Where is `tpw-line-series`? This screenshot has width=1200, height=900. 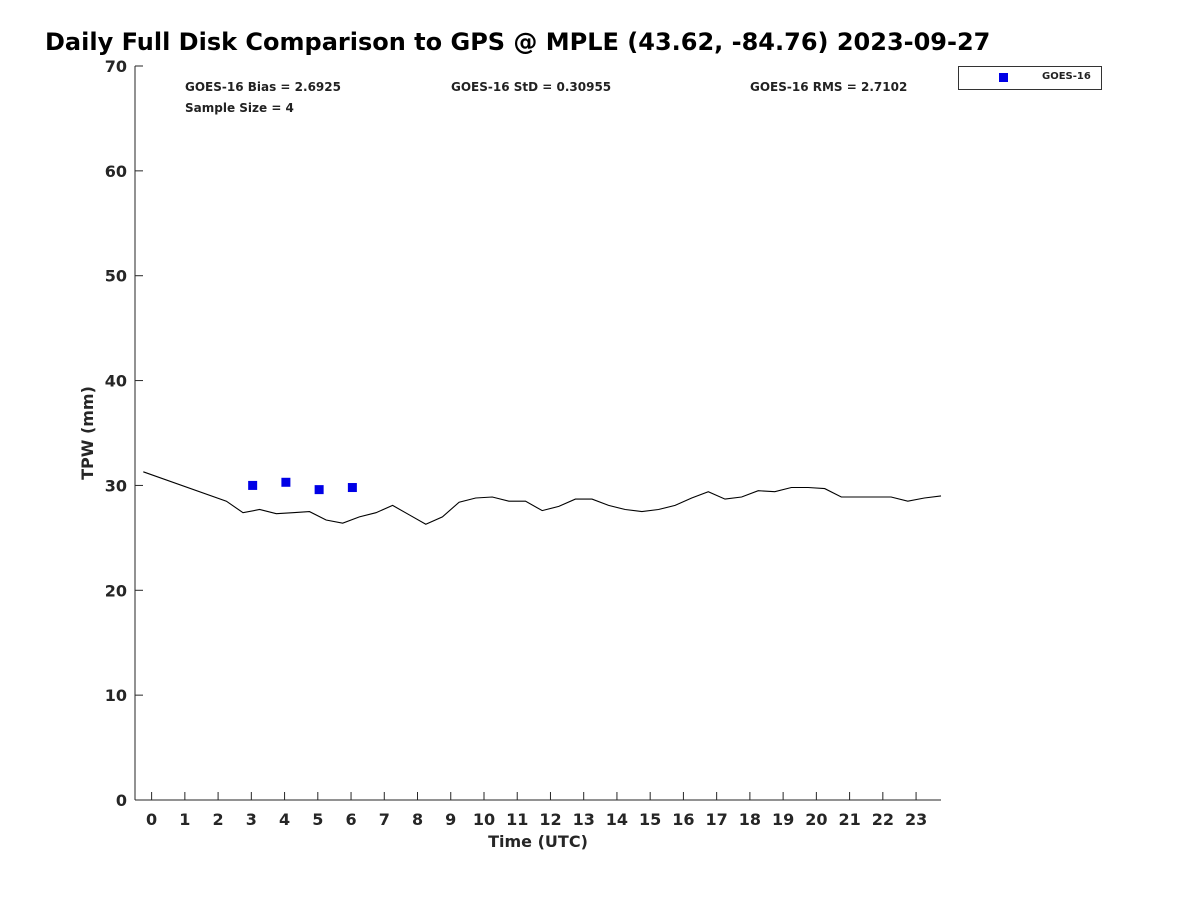
tpw-line-series is located at coordinates (542, 498).